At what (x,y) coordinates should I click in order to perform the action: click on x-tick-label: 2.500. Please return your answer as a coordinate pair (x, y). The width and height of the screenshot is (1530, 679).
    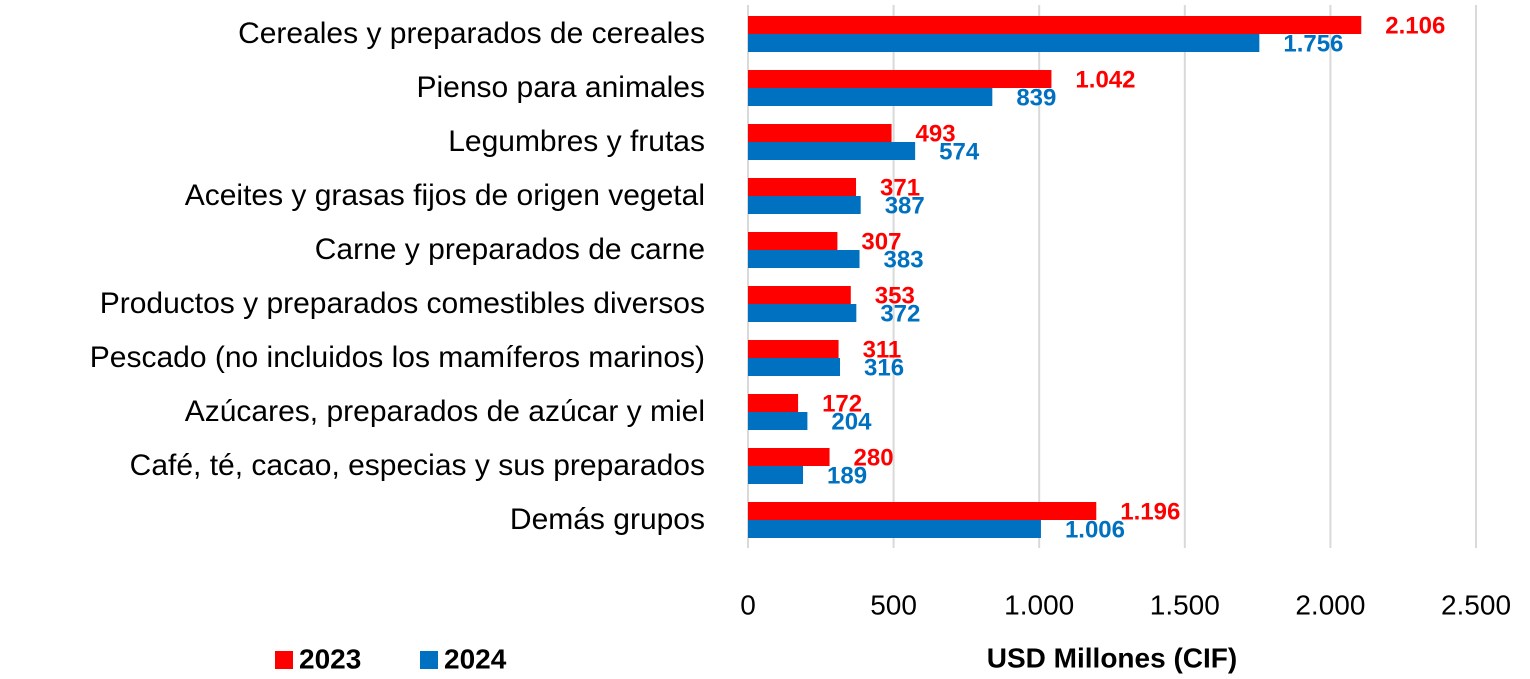
    Looking at the image, I should click on (1476, 604).